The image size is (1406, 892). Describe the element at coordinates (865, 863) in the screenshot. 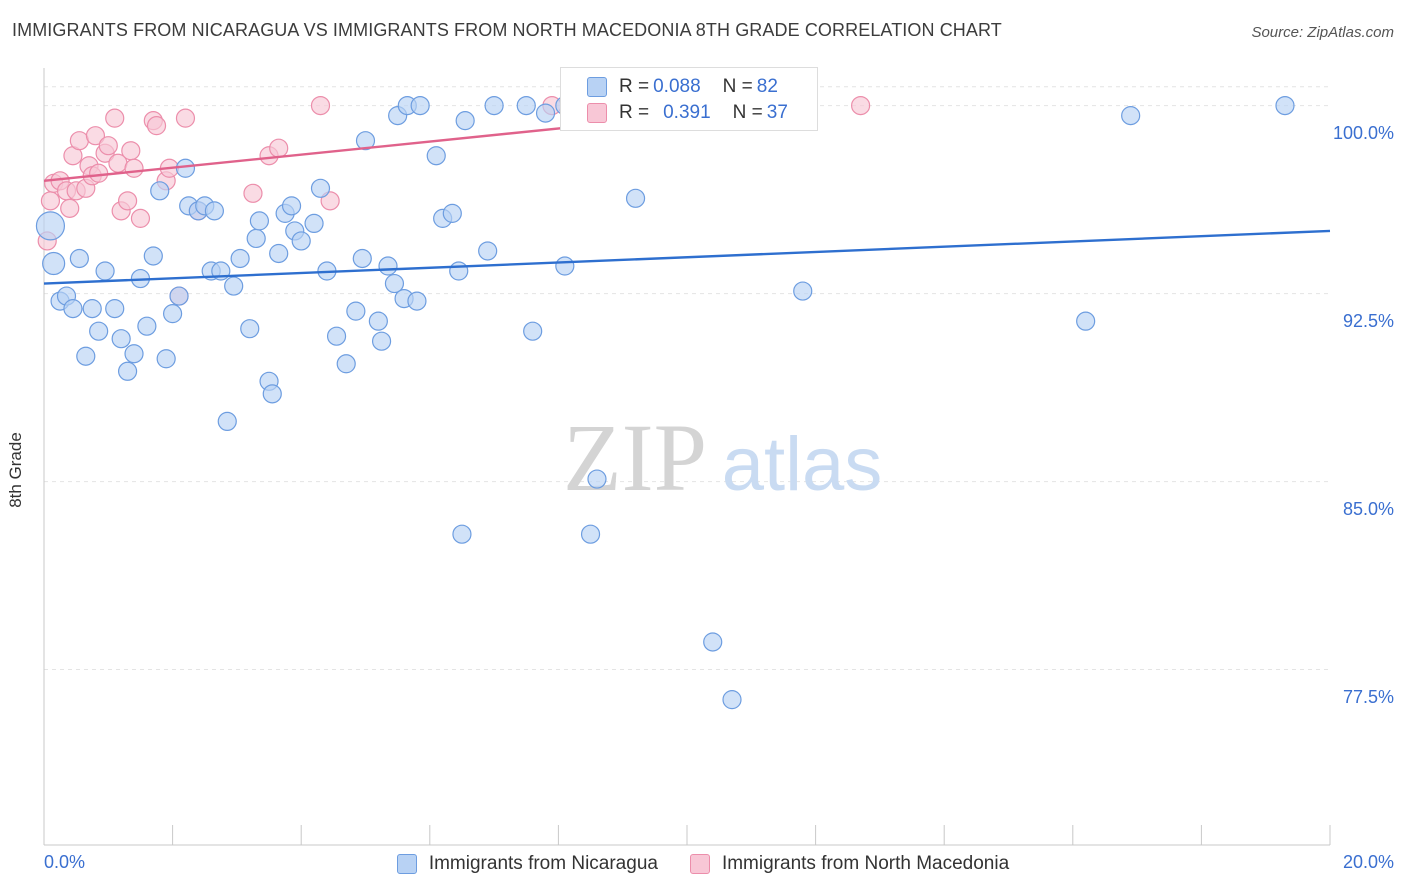

I see `legend-label-north-macedonia: Immigrants from North Macedonia` at that location.